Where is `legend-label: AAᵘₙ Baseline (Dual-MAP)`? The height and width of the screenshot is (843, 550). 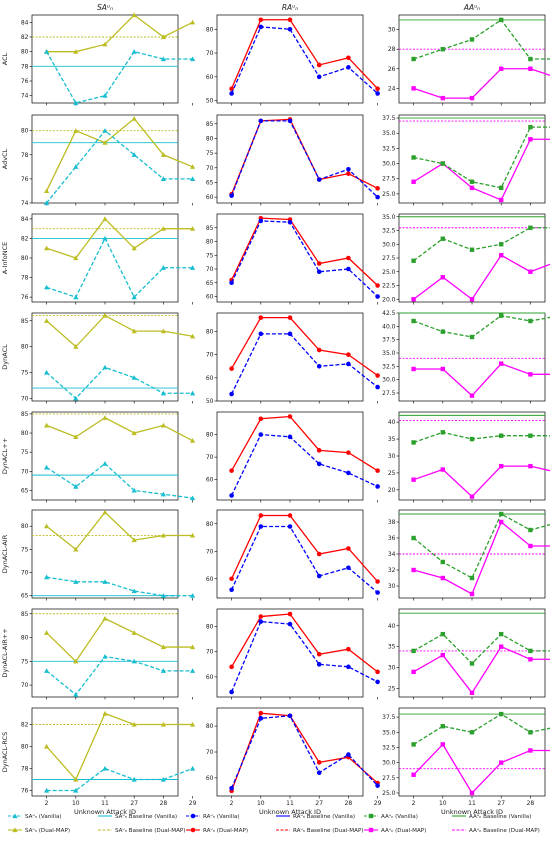 legend-label: AAᵘₙ Baseline (Dual-MAP) is located at coordinates (504, 831).